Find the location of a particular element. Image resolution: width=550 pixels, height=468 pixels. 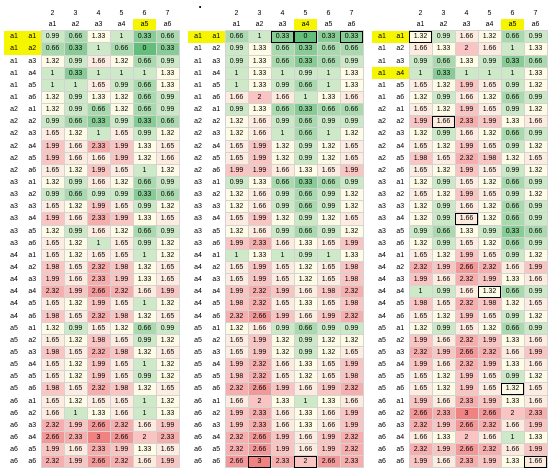

table-row: a4 a4 1 0.99 1.66 1.32 0.66 0.99 is located at coordinates (460, 292).